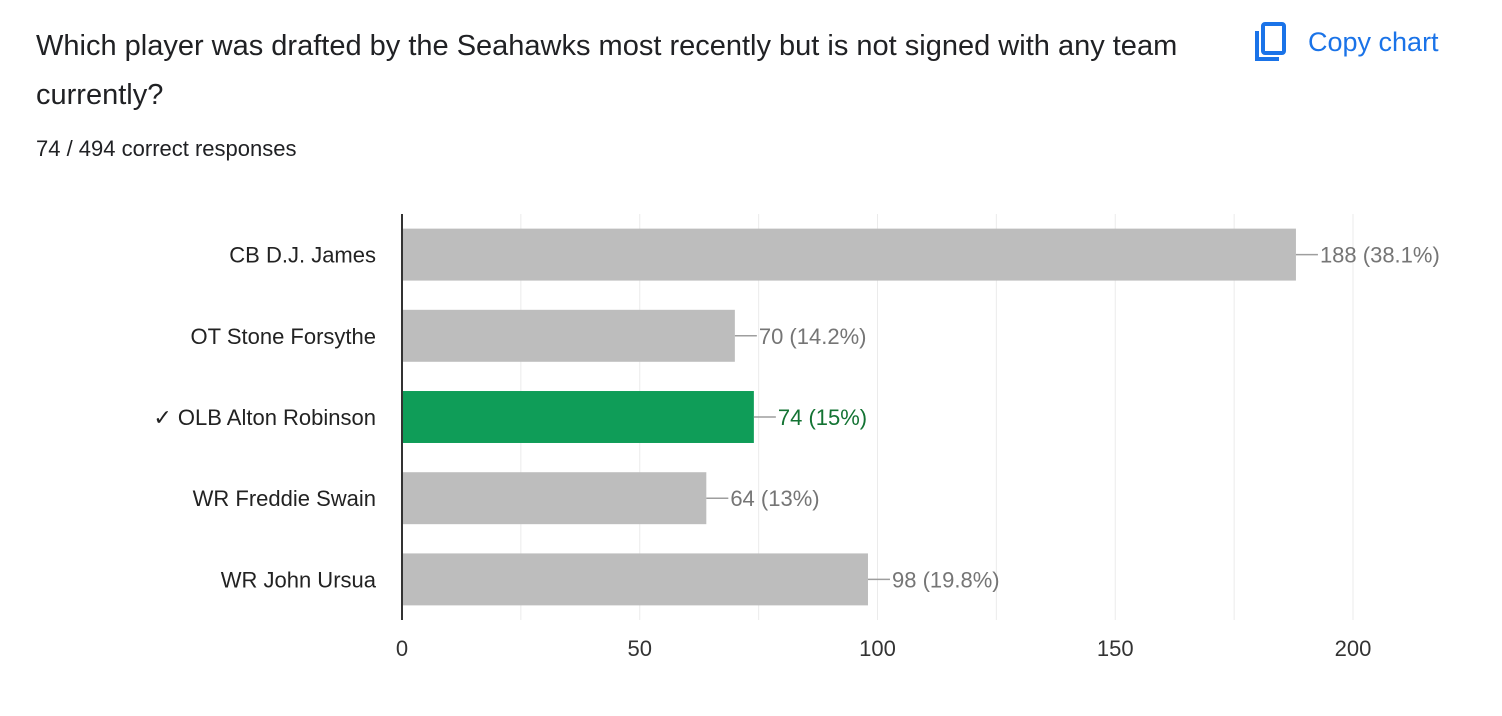  Describe the element at coordinates (283, 336) in the screenshot. I see `category-label: OT Stone Forsythe` at that location.